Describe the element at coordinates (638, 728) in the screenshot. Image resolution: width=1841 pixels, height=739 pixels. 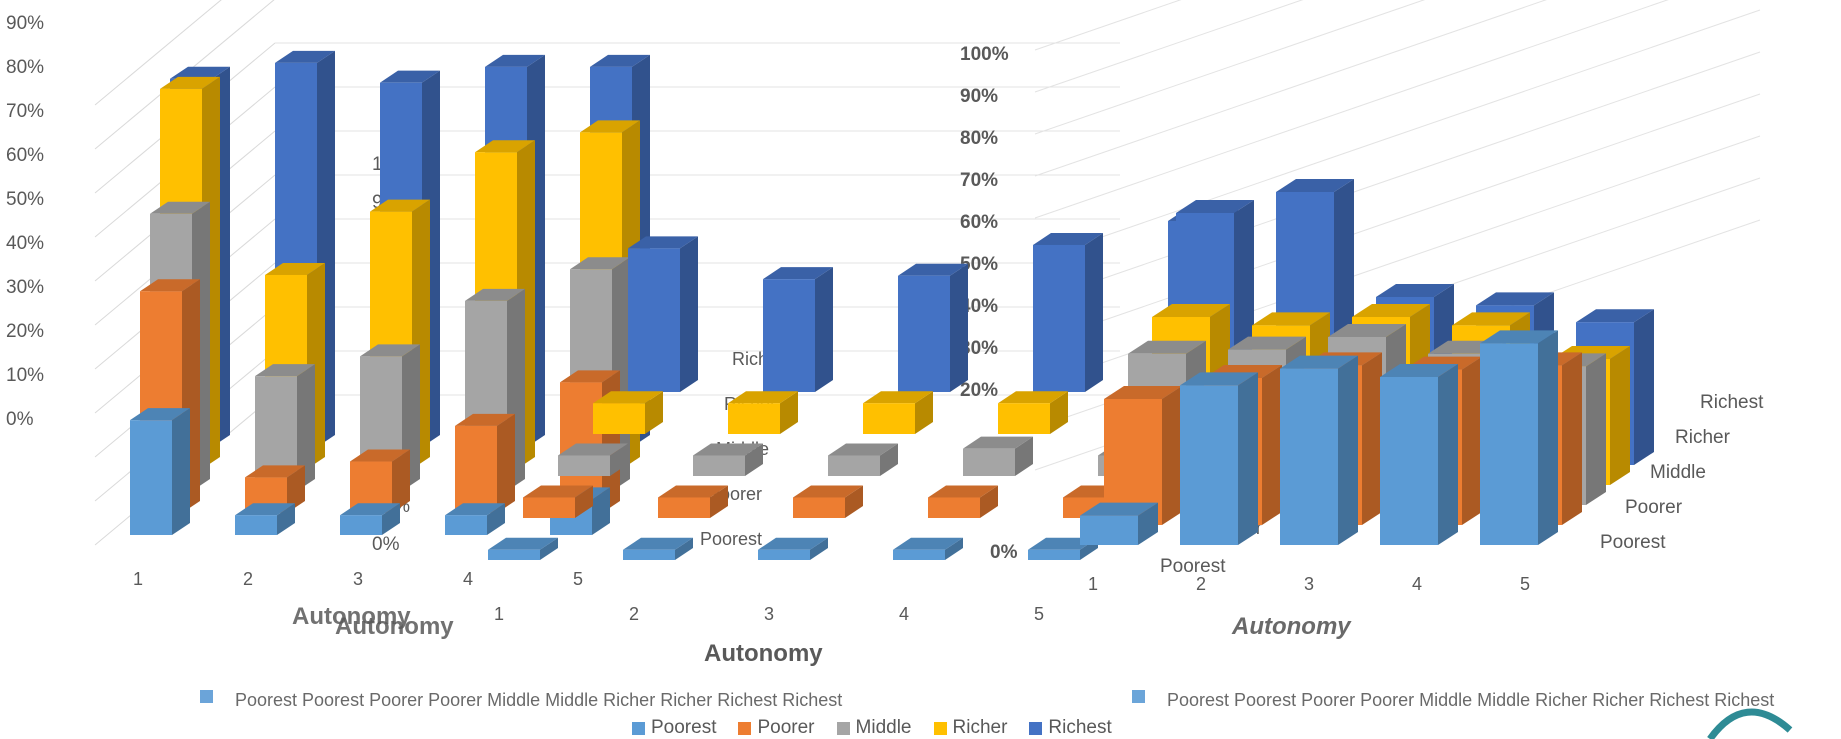
I see `legend-swatch-poorest` at that location.